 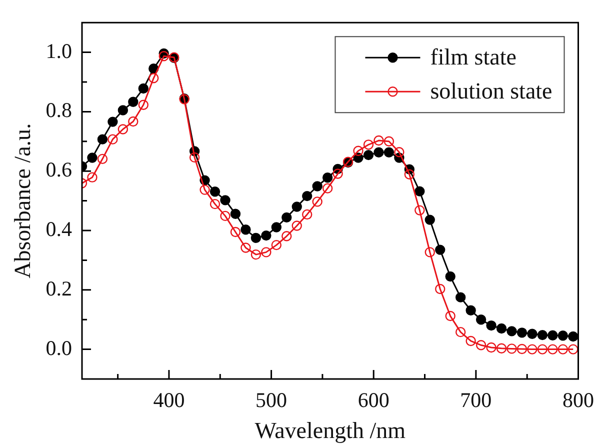 What do you see at coordinates (59, 170) in the screenshot?
I see `y-tick-label: 0.6` at bounding box center [59, 170].